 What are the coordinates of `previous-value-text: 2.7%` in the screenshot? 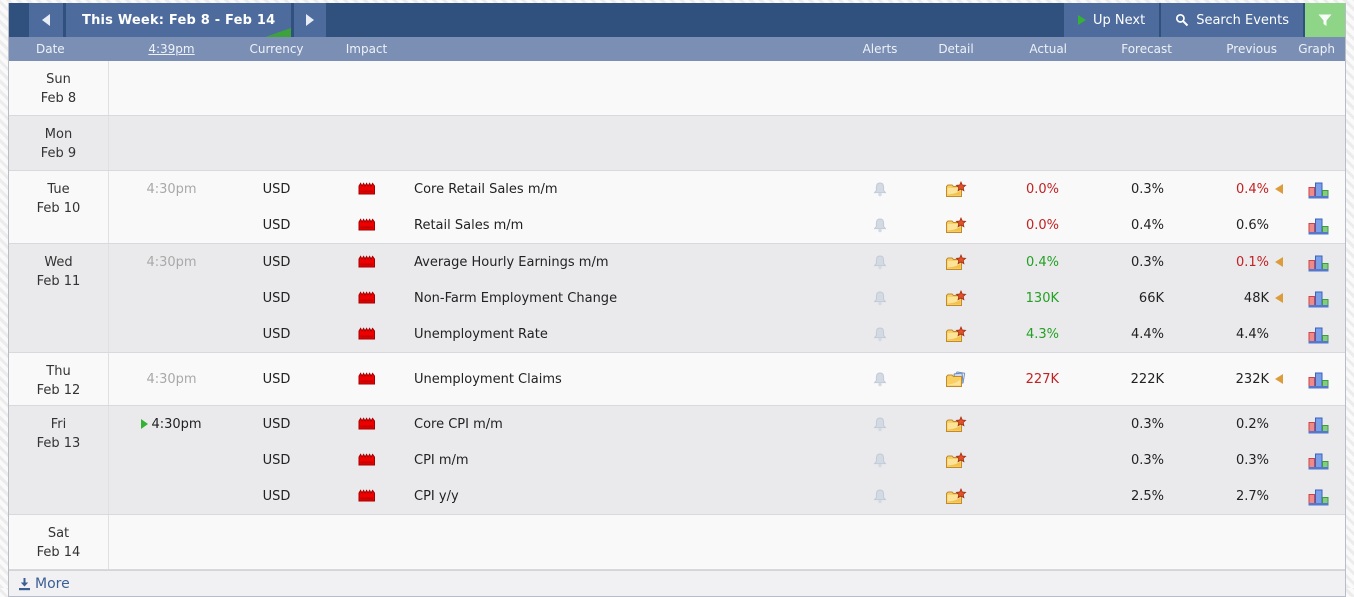 It's located at (1252, 496).